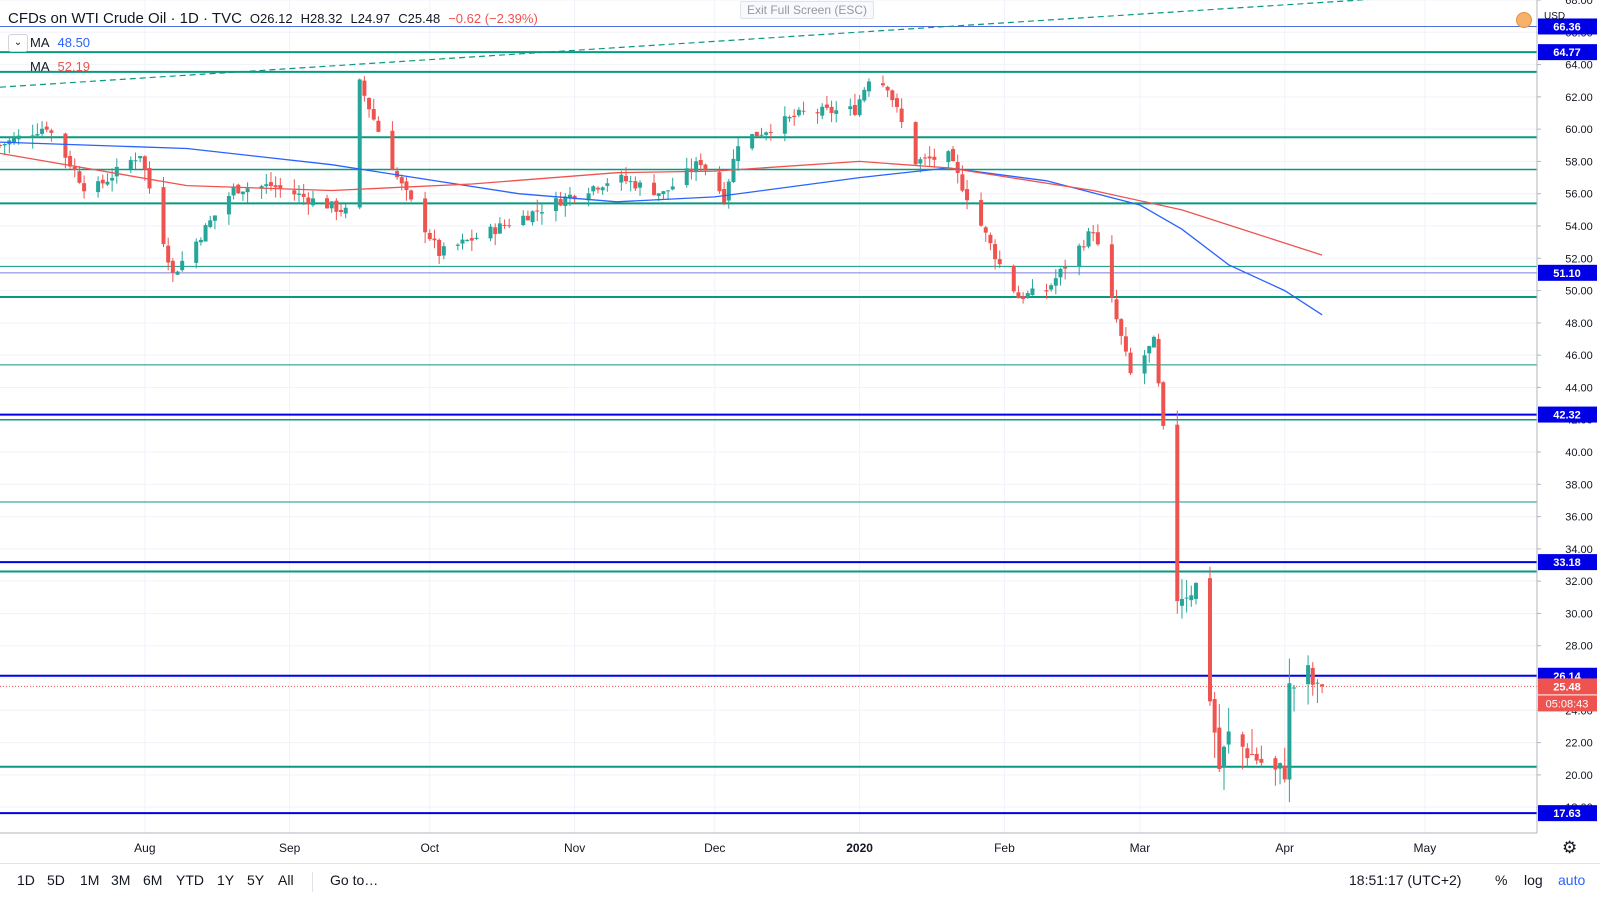  What do you see at coordinates (121, 880) in the screenshot?
I see `range-3m: 3M` at bounding box center [121, 880].